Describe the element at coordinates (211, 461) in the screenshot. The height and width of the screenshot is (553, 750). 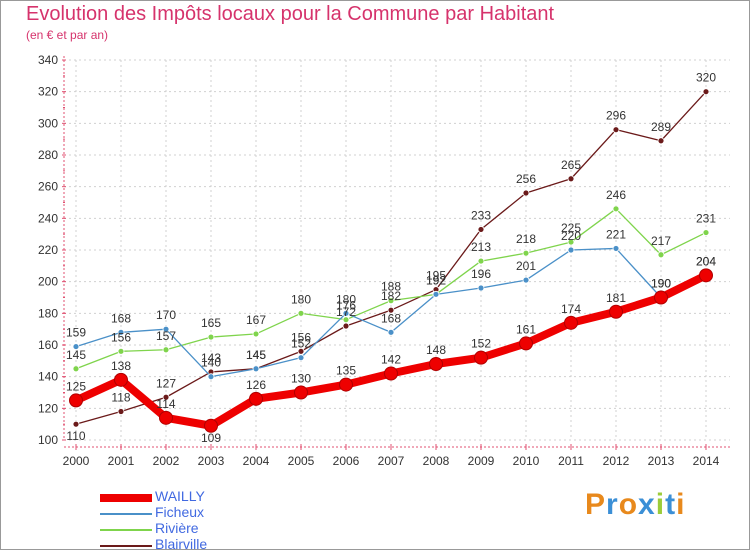
I see `x-tick-label: 2003` at that location.